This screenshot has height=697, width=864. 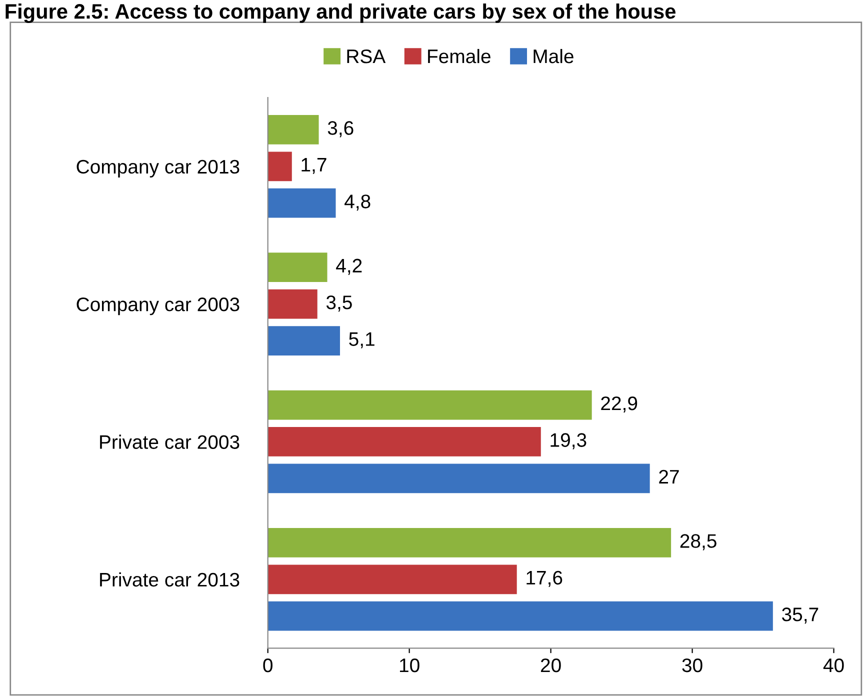 I want to click on data-label: 5,1, so click(x=361, y=340).